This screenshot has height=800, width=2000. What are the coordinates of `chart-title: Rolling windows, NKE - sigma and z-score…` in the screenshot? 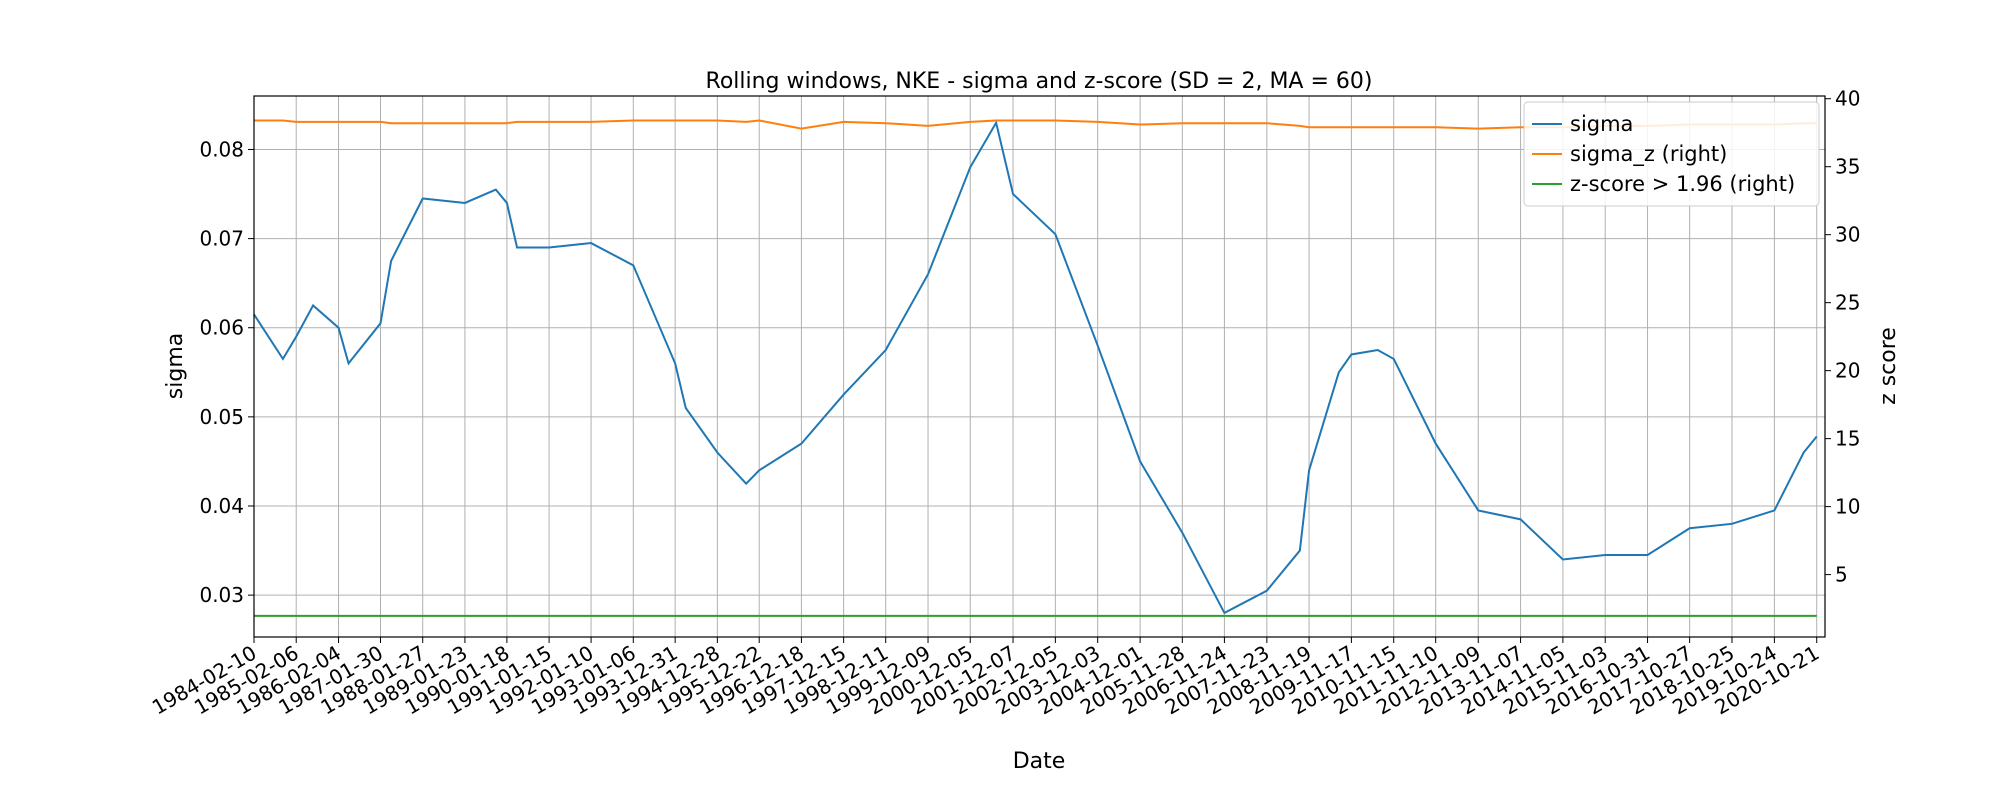 It's located at (1039, 81).